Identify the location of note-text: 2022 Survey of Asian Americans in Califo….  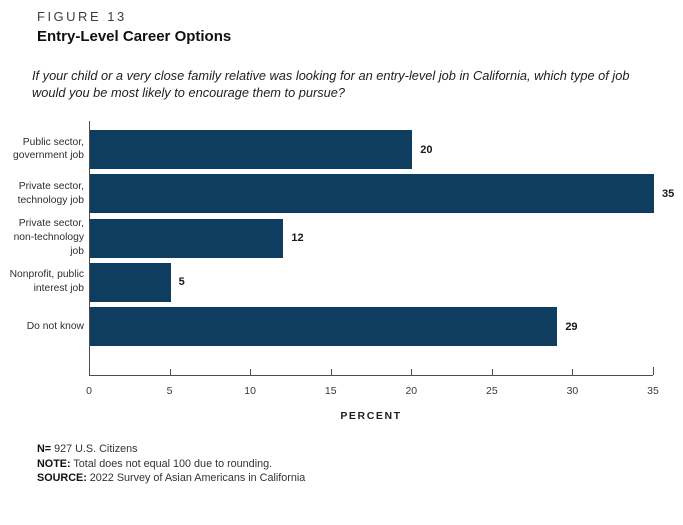
(196, 478).